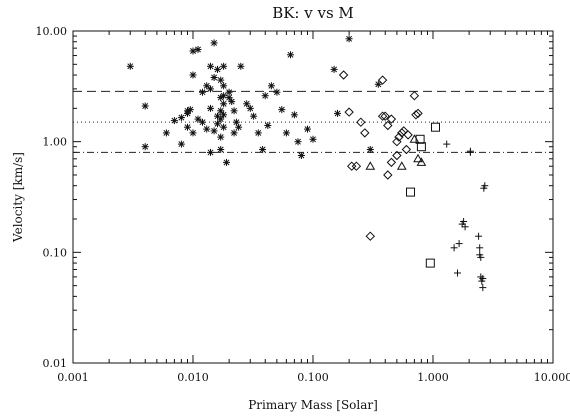 The height and width of the screenshot is (416, 570). I want to click on x-tick-label: 0.001, so click(73, 377).